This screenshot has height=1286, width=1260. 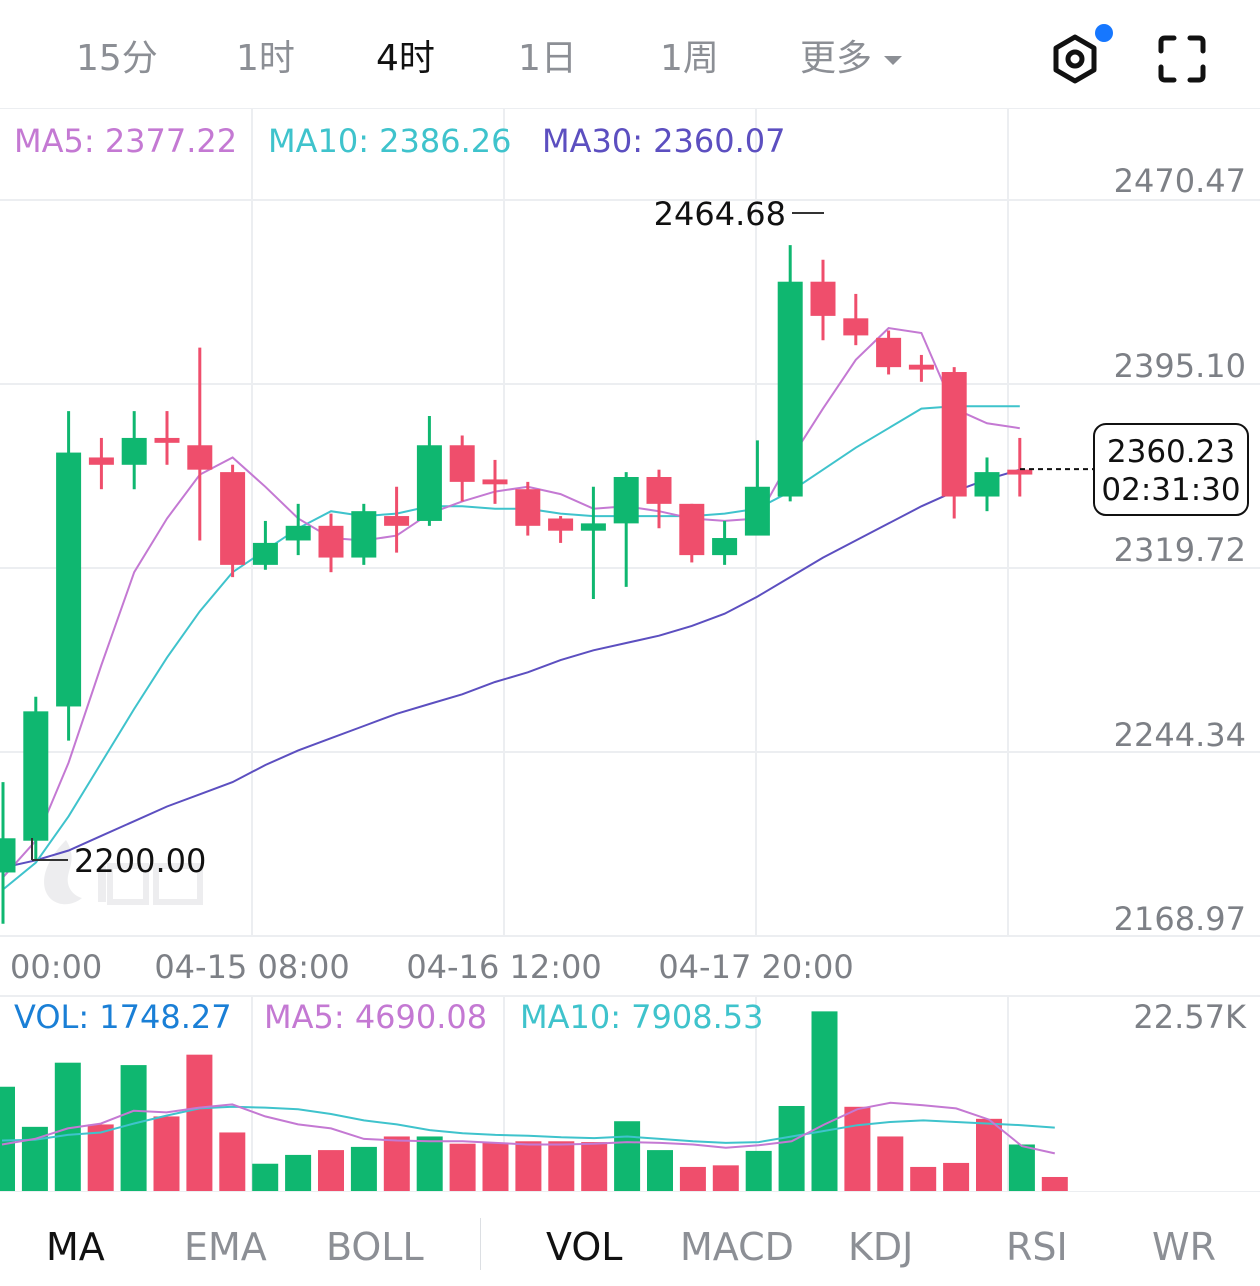 I want to click on timeframe-tab-bar: 15分 1时 4时 1日 1周 更多, so click(x=630, y=54).